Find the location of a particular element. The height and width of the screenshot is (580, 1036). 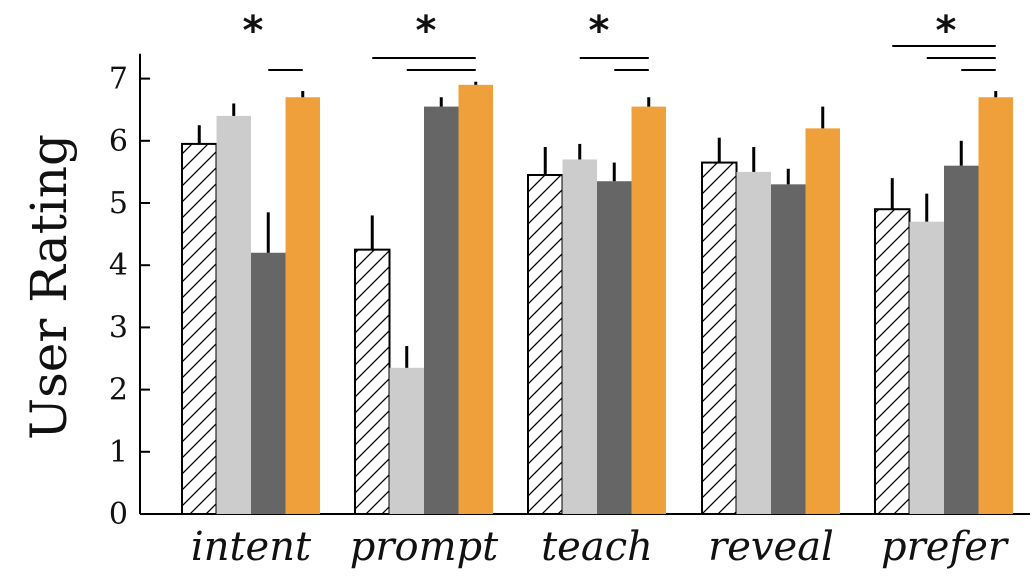

y-tick-label: 7 is located at coordinates (118, 79).